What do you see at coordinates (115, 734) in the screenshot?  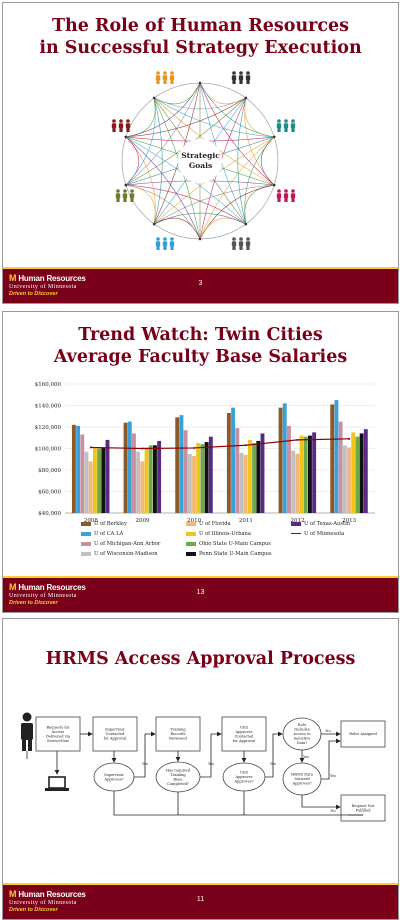 I see `supervisor-contacted-box` at bounding box center [115, 734].